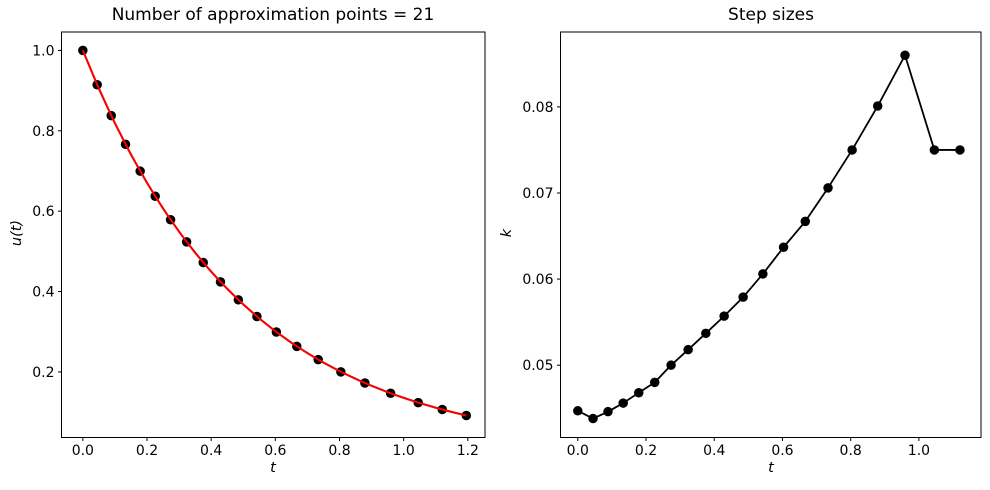  What do you see at coordinates (43, 293) in the screenshot?
I see `left-plot-y-tick-label: 0.4` at bounding box center [43, 293].